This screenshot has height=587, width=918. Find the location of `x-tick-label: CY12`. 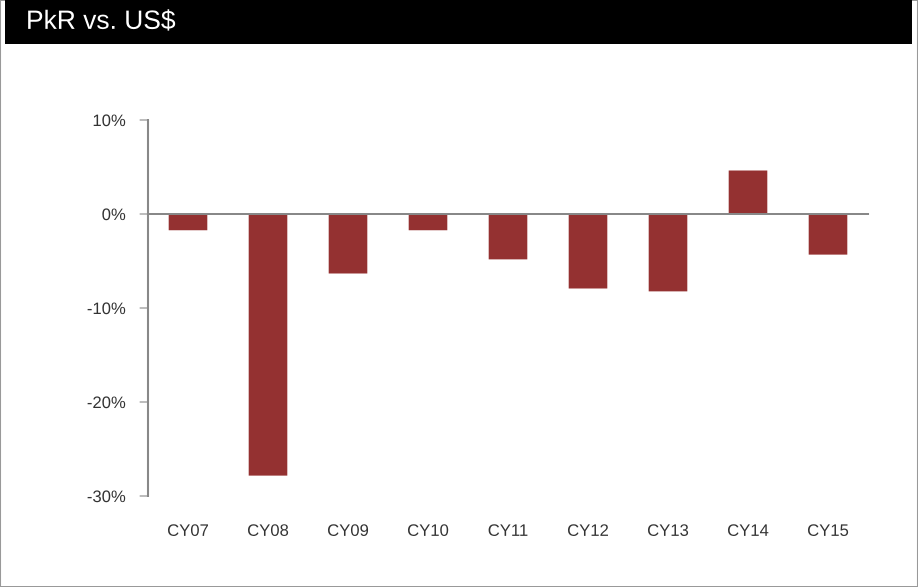

x-tick-label: CY12 is located at coordinates (588, 530).